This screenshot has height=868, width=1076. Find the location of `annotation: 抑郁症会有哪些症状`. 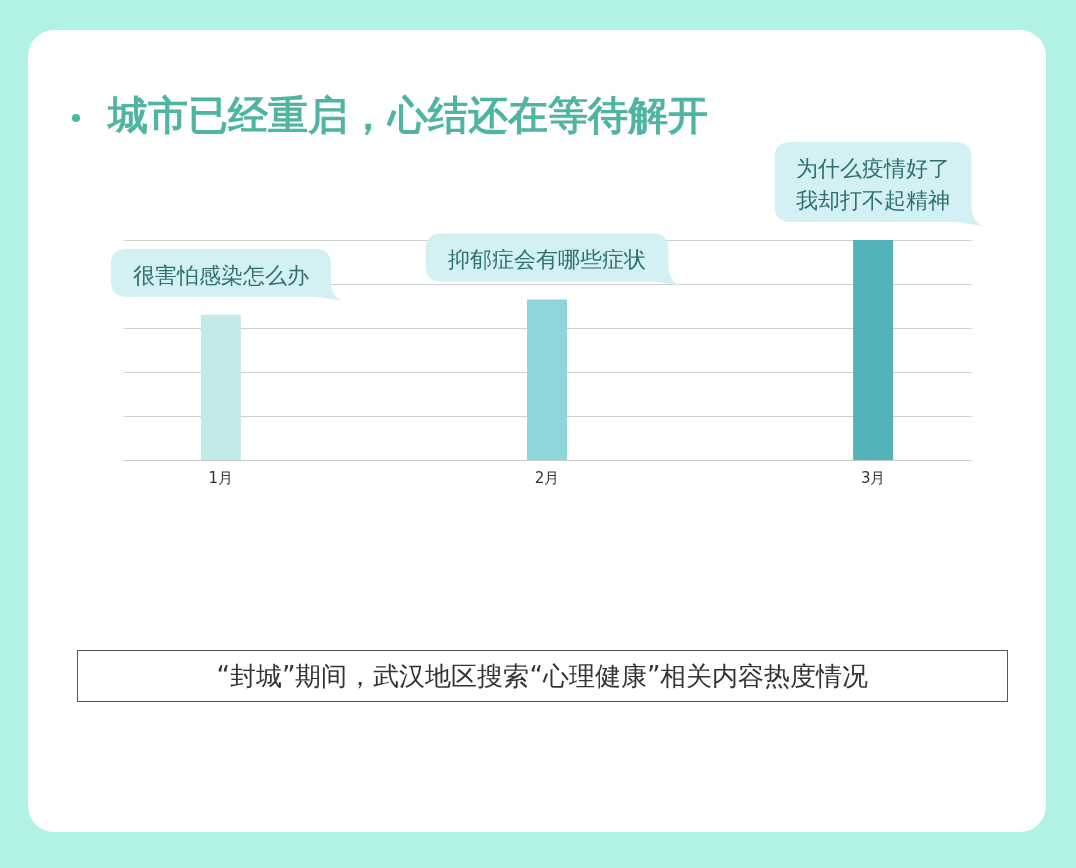

annotation: 抑郁症会有哪些症状 is located at coordinates (547, 260).